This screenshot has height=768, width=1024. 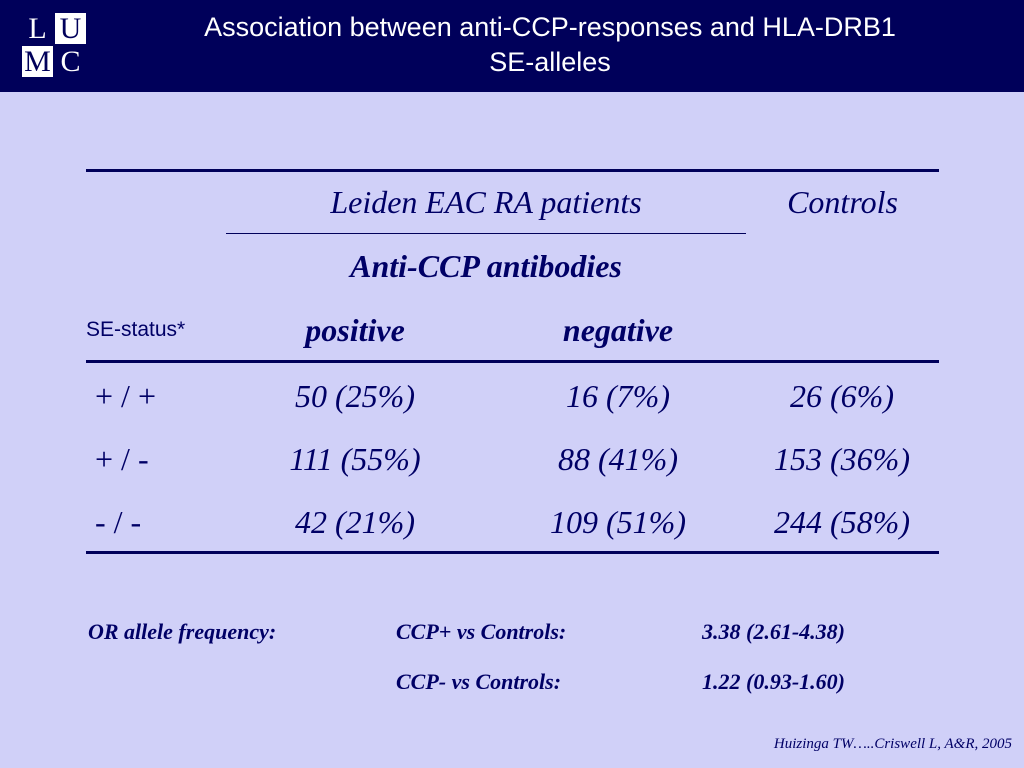 What do you see at coordinates (842, 202) in the screenshot?
I see `controls-header: Controls` at bounding box center [842, 202].